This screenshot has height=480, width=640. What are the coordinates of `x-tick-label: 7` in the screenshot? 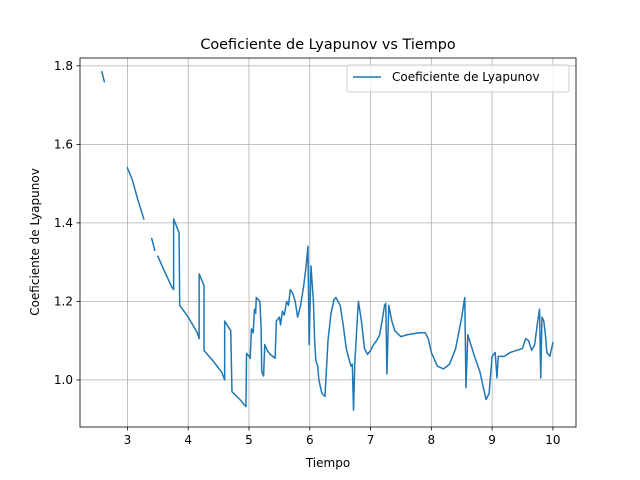 It's located at (371, 440).